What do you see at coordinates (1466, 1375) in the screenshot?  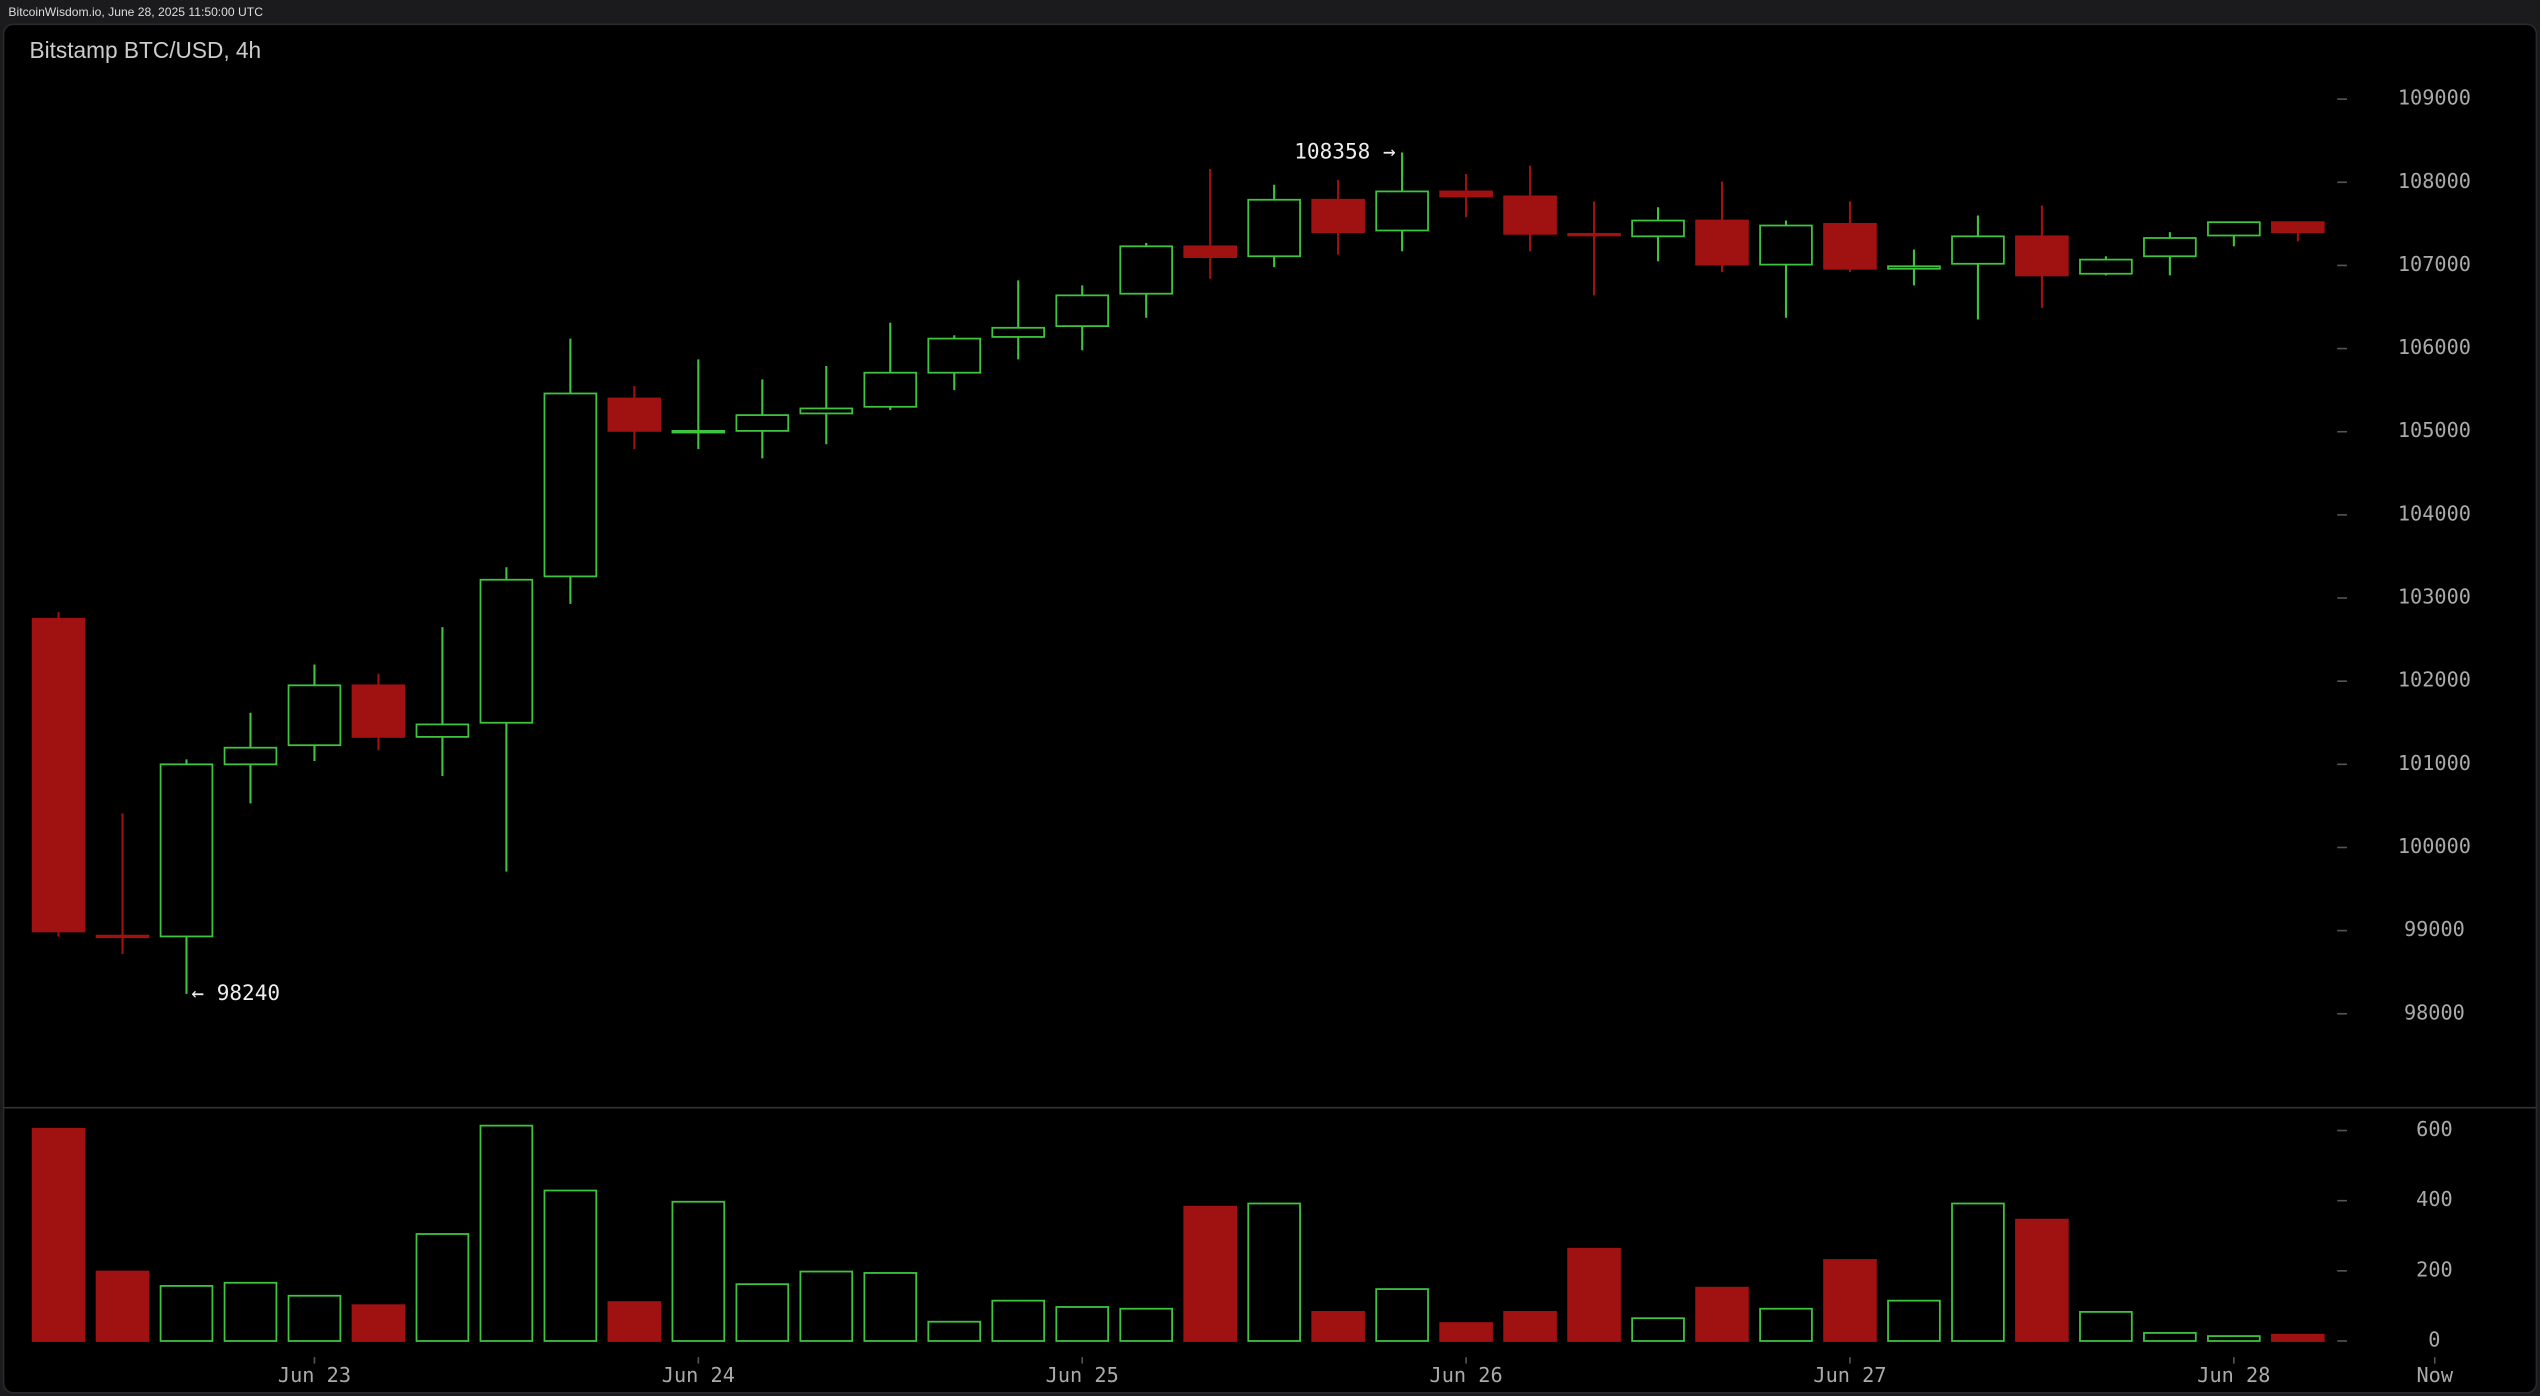 I see `x-tick-label: Jun 26` at bounding box center [1466, 1375].